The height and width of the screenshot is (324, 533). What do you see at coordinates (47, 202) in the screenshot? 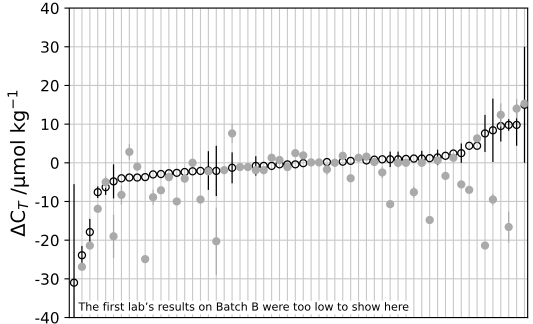
I see `y-tick-label: -10` at bounding box center [47, 202].